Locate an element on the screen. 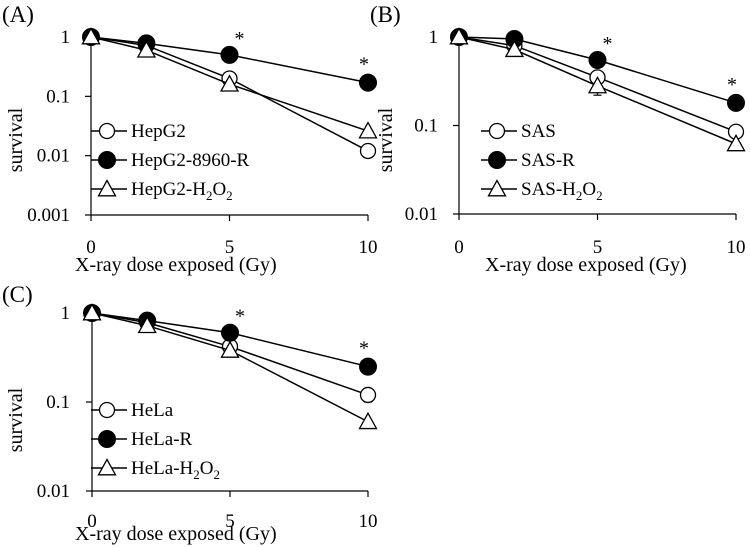 Image resolution: width=750 pixels, height=547 pixels. legend: HeLa HeLa-R HeLa-H2O2 is located at coordinates (155, 441).